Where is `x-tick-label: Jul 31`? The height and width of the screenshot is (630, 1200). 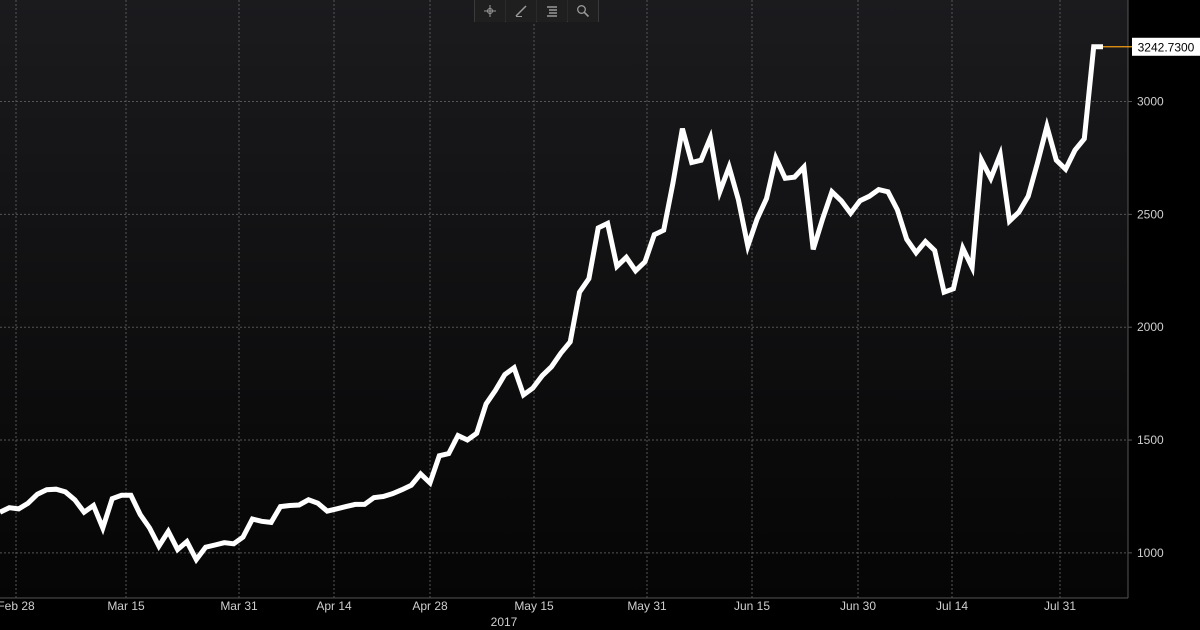 x-tick-label: Jul 31 is located at coordinates (1060, 606).